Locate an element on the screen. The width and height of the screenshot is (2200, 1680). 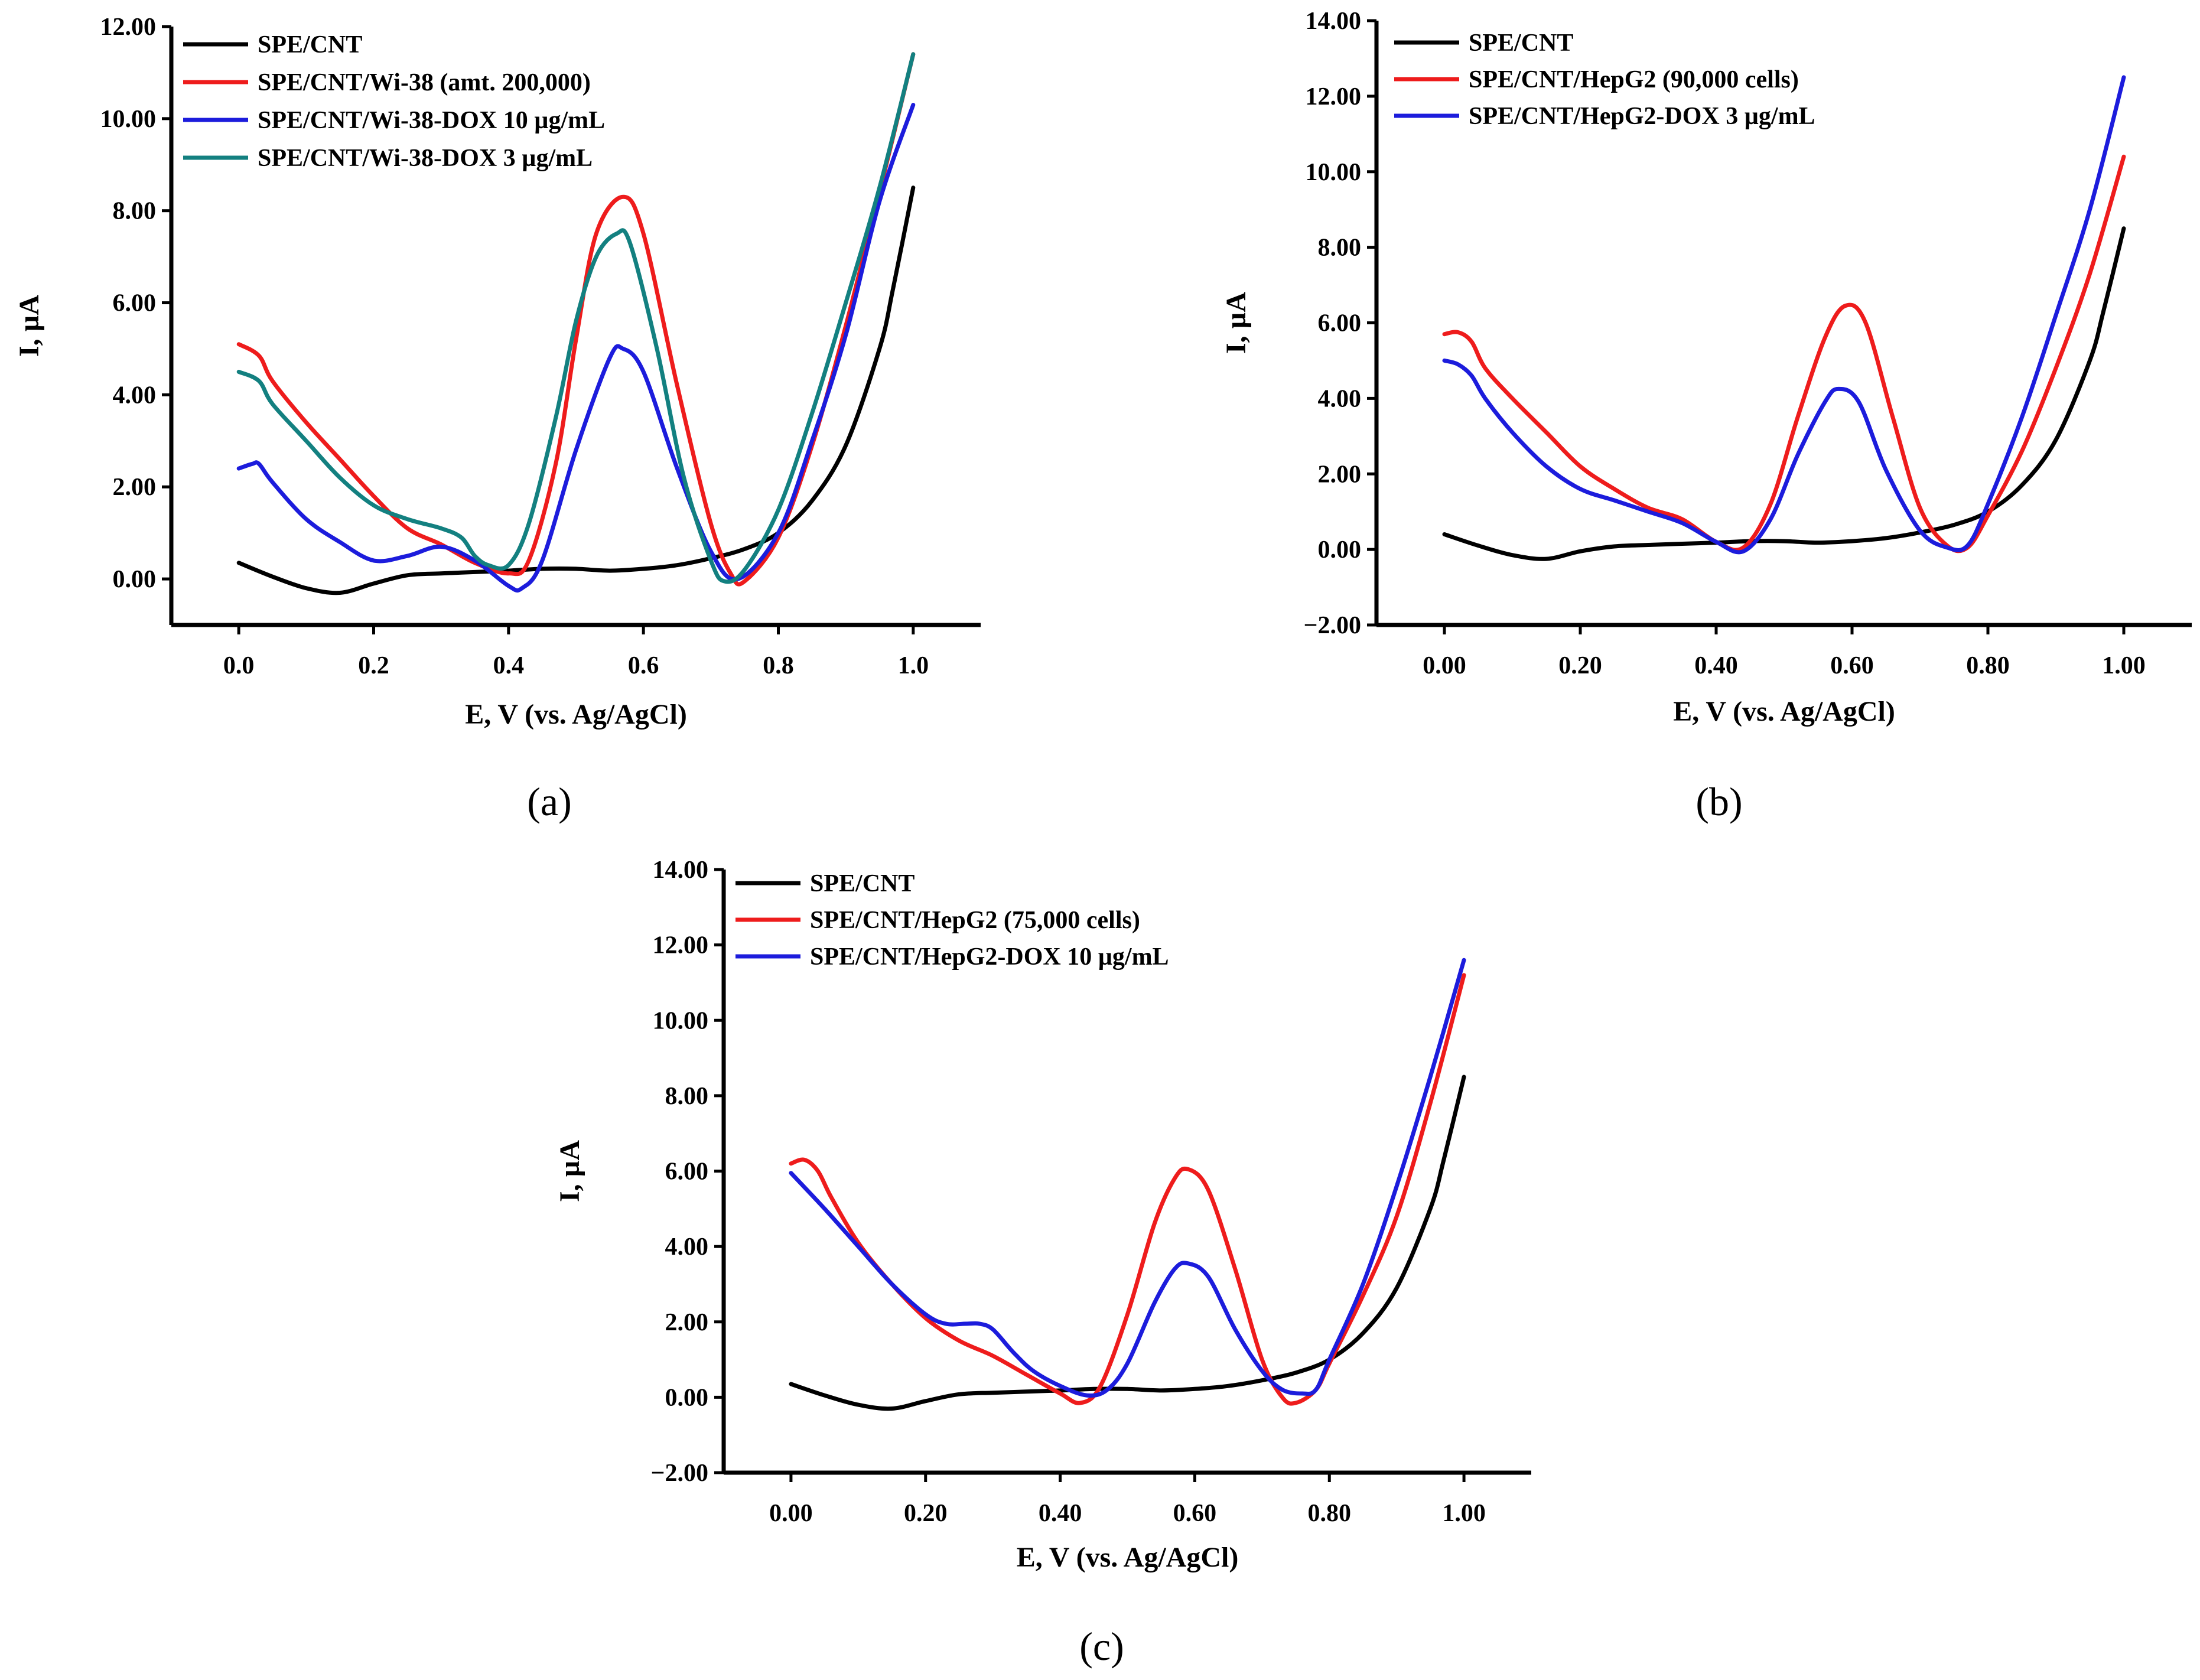
legend-label-a-0: SPE/CNT is located at coordinates (310, 44).